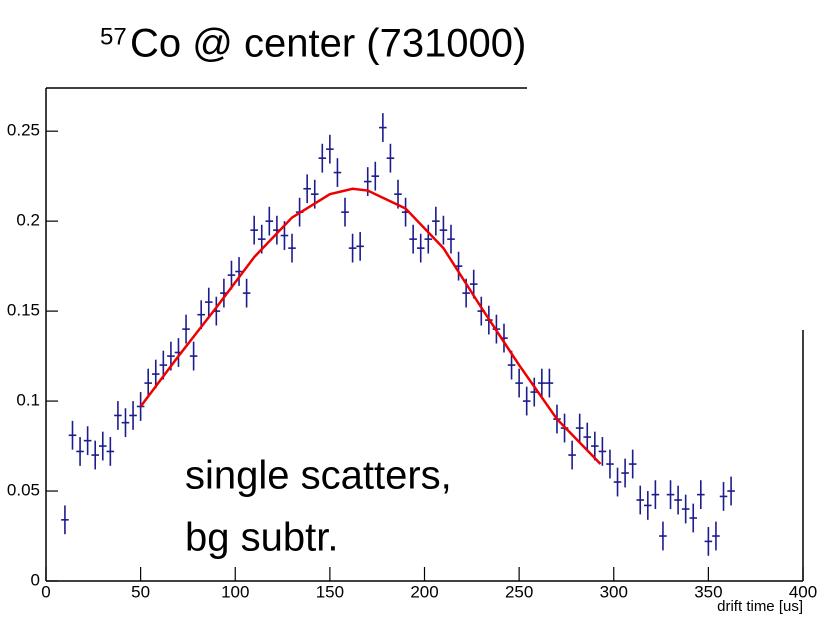 The width and height of the screenshot is (824, 635). What do you see at coordinates (28, 400) in the screenshot?
I see `y-tick-label: 0.1` at bounding box center [28, 400].